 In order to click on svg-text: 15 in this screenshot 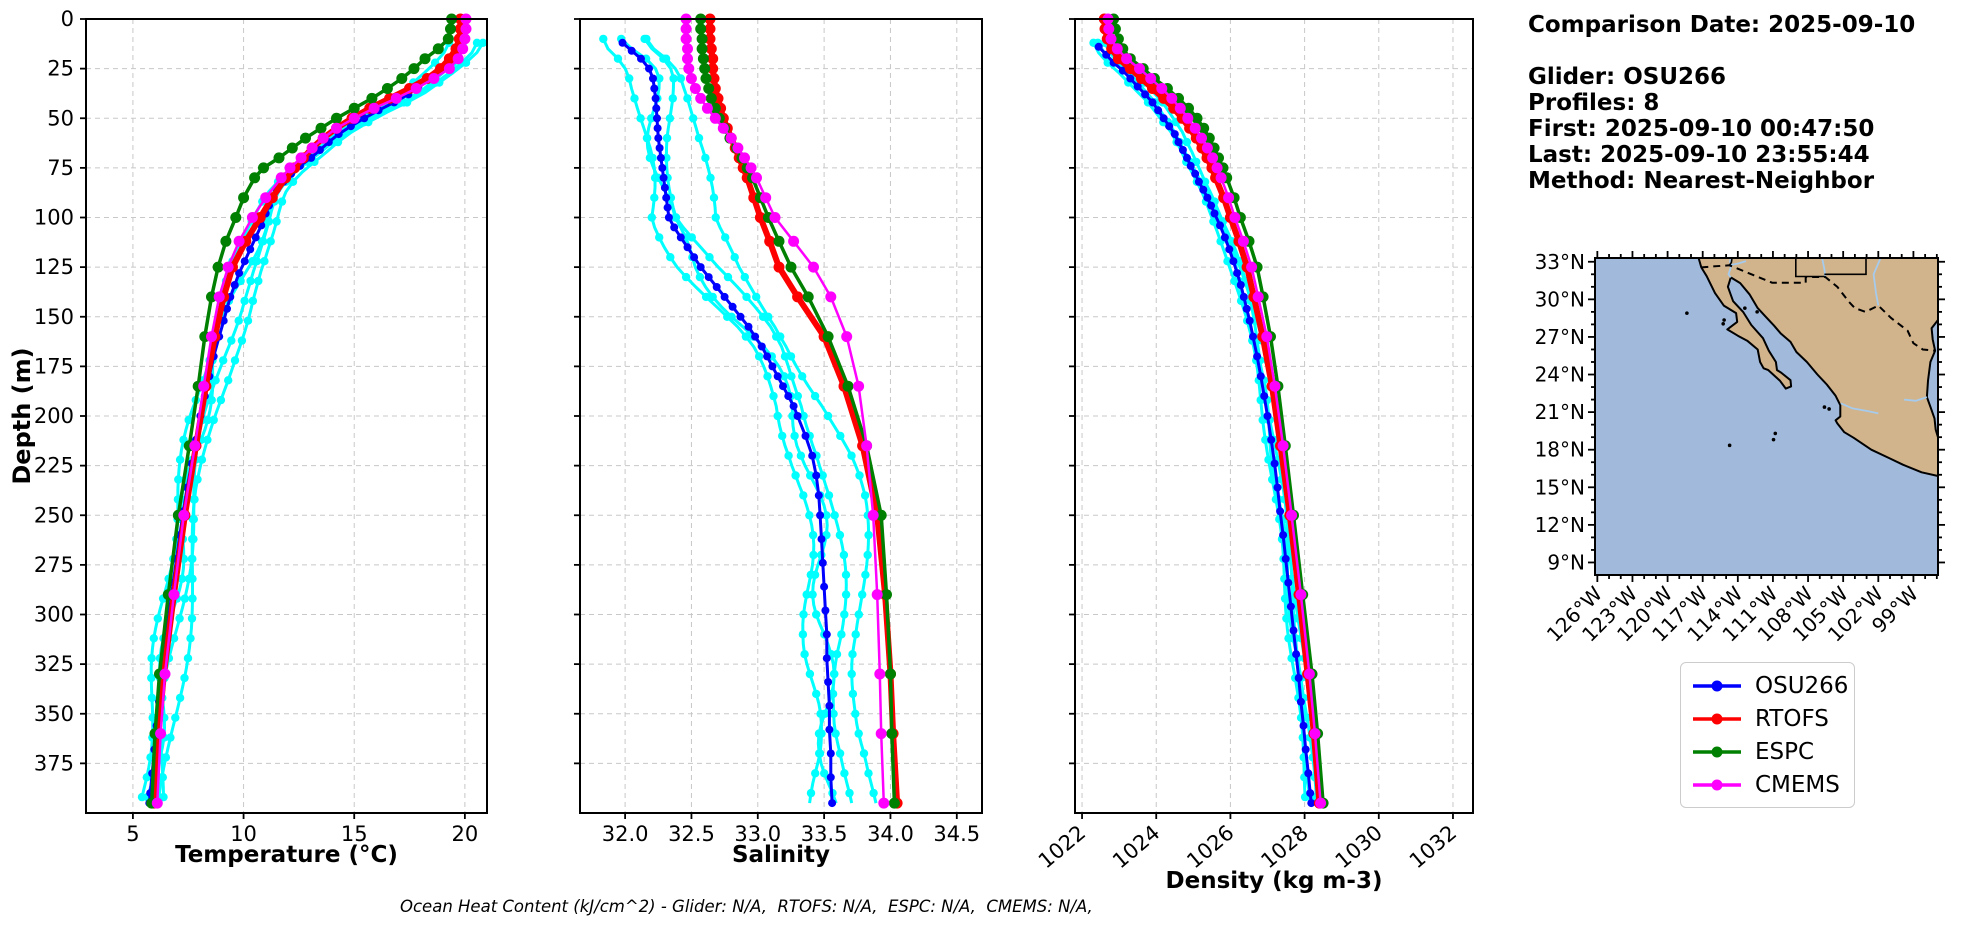, I will do `click(354, 834)`.